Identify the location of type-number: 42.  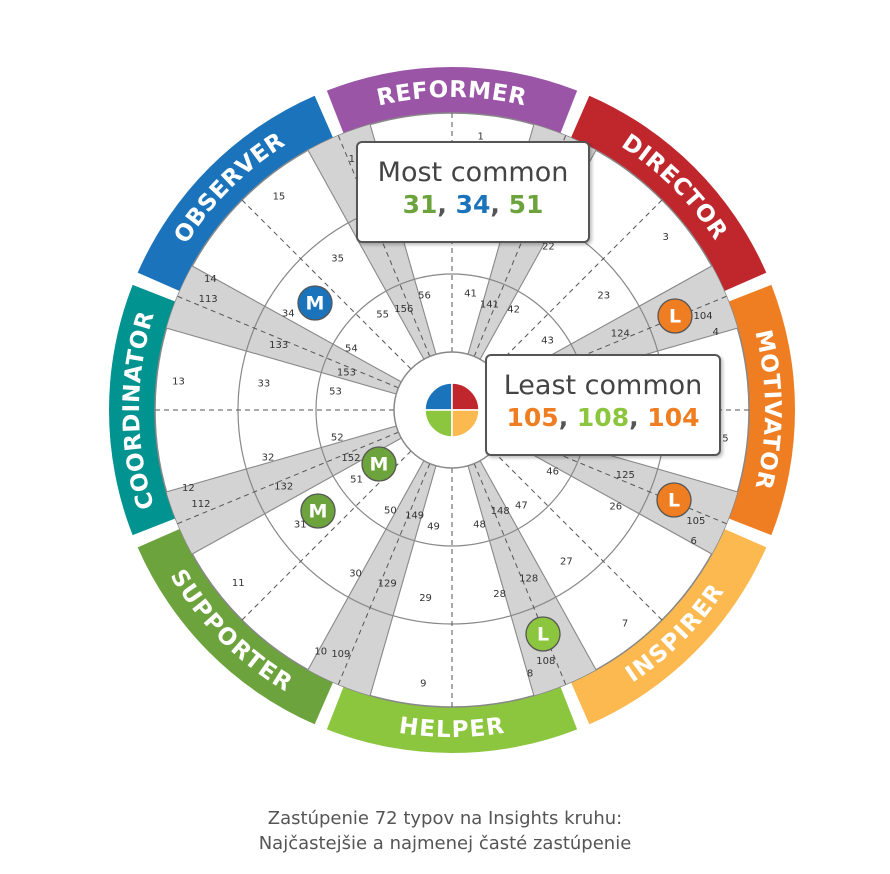
(513, 309).